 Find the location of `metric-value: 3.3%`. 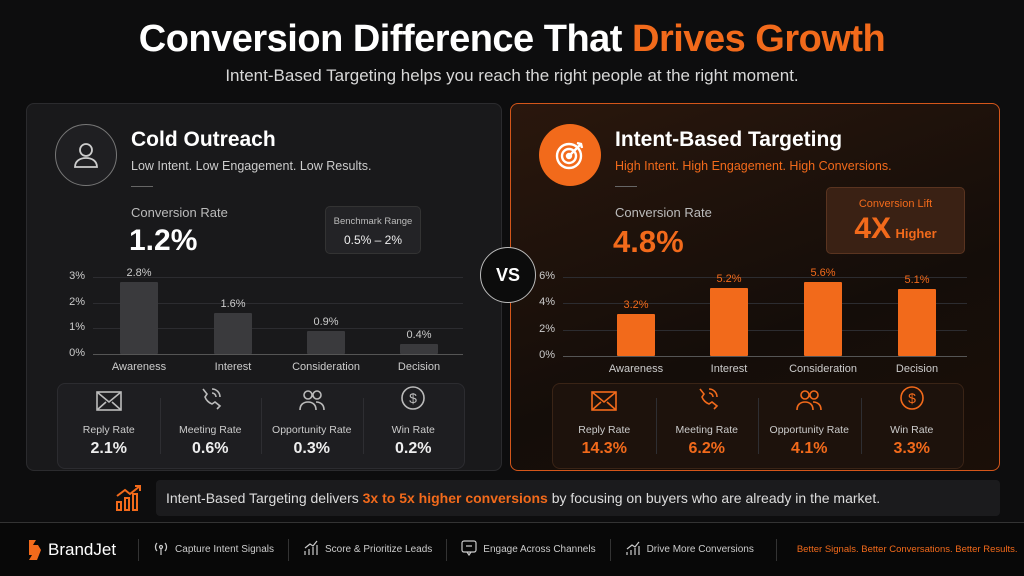

metric-value: 3.3% is located at coordinates (911, 448).